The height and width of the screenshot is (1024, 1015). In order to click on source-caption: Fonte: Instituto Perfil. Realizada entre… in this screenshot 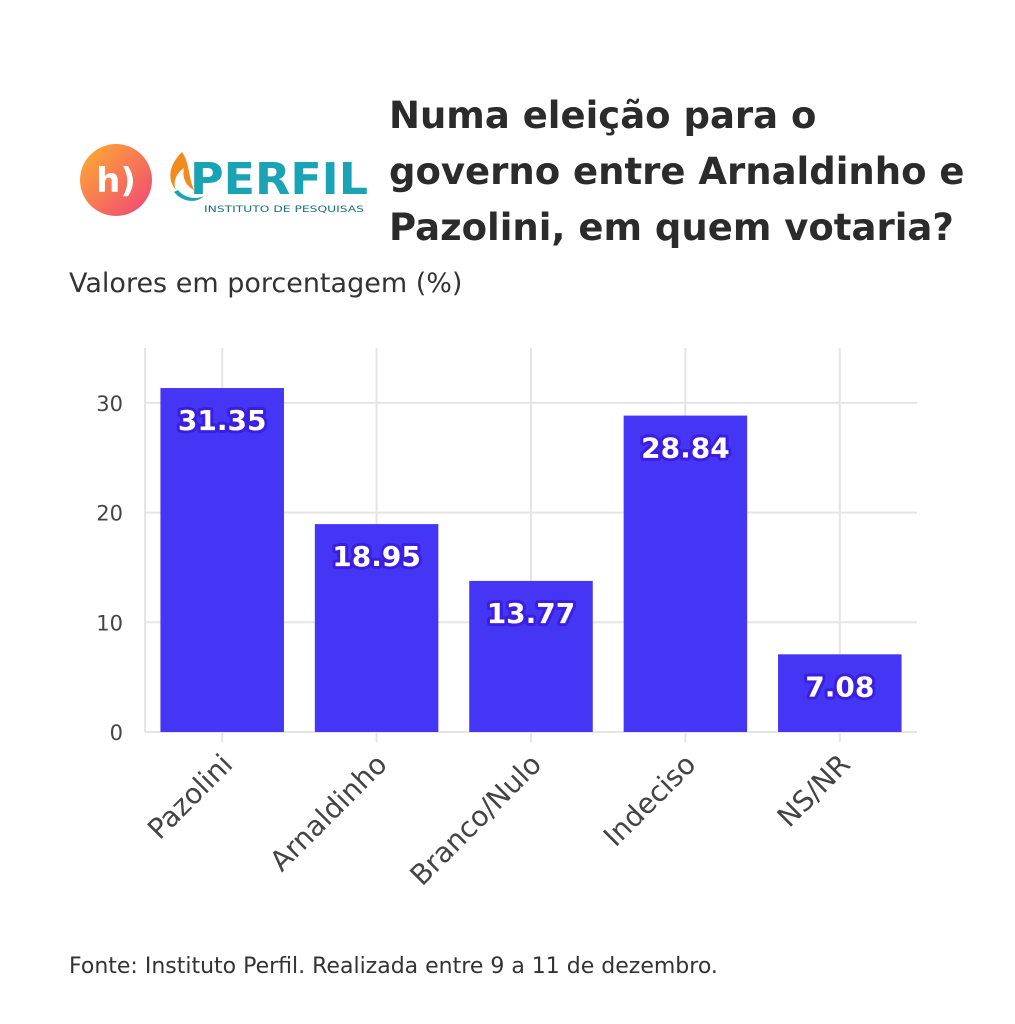, I will do `click(393, 966)`.